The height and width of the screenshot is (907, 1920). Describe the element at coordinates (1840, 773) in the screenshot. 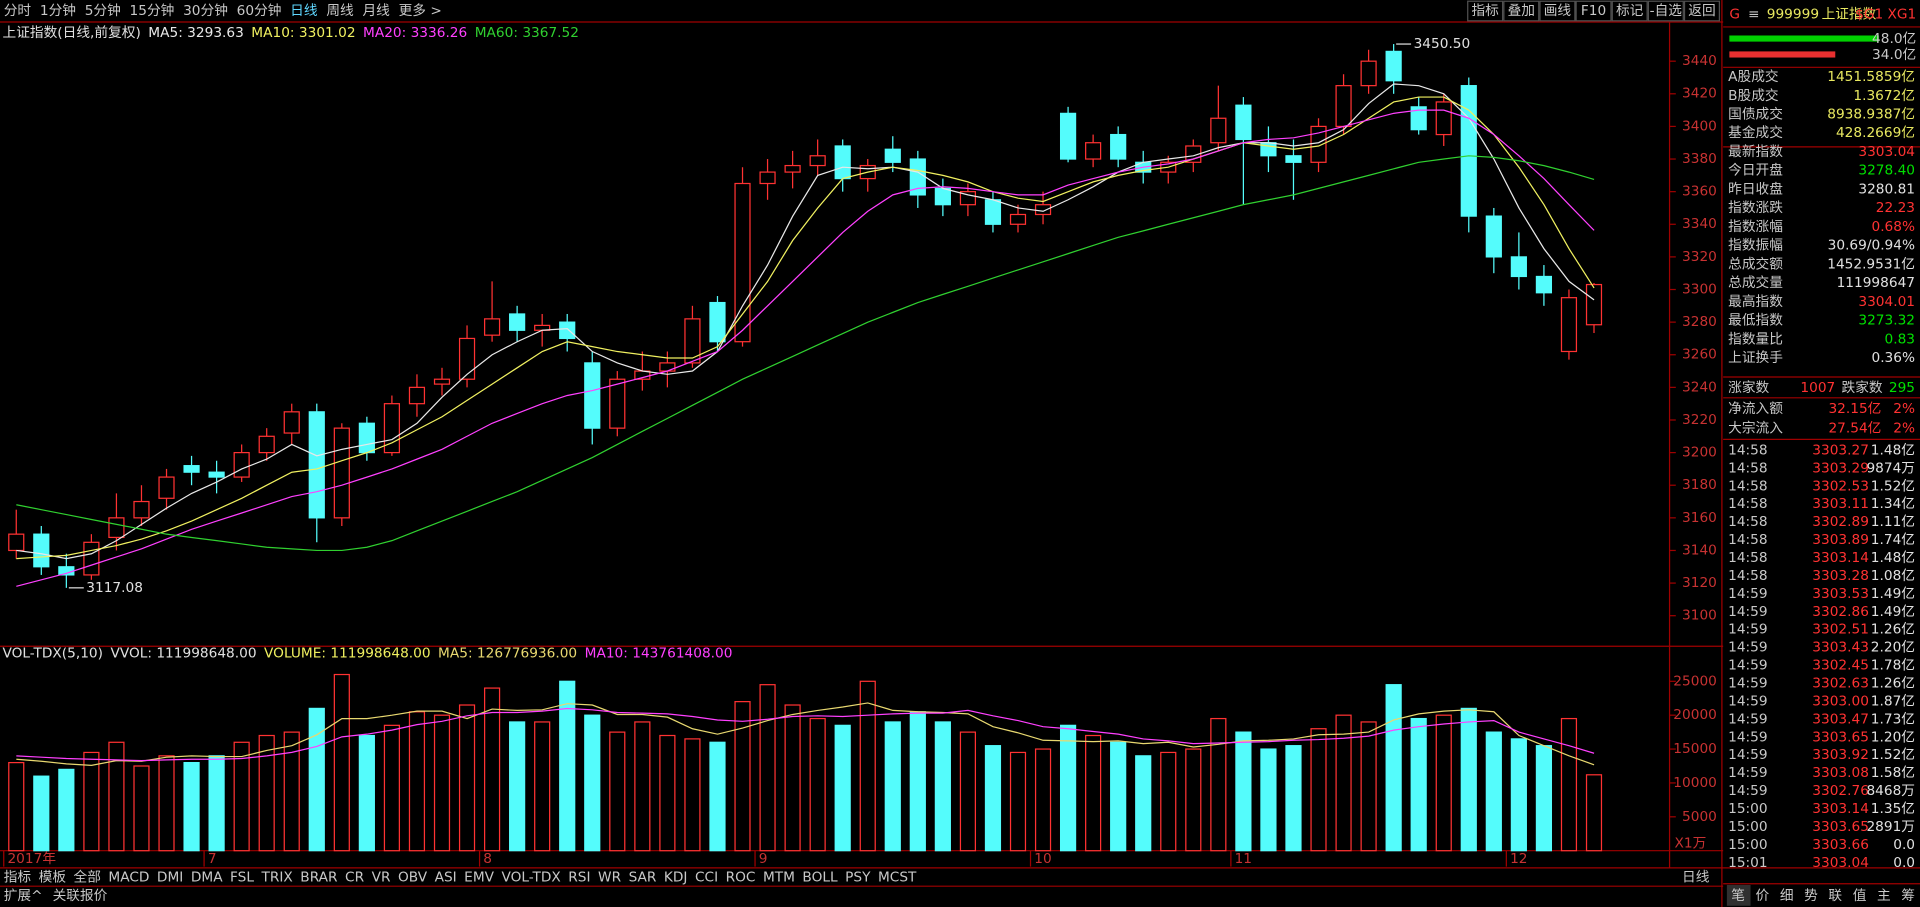

I see `trade-price: 3303.08` at that location.